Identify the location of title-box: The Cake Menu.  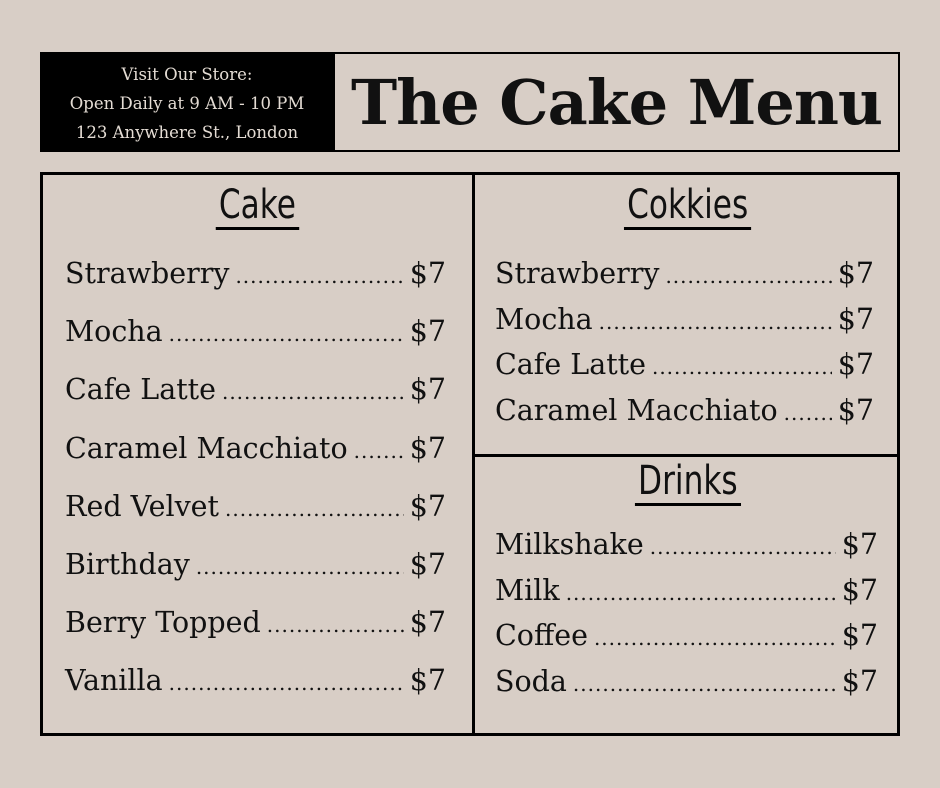
(616, 102).